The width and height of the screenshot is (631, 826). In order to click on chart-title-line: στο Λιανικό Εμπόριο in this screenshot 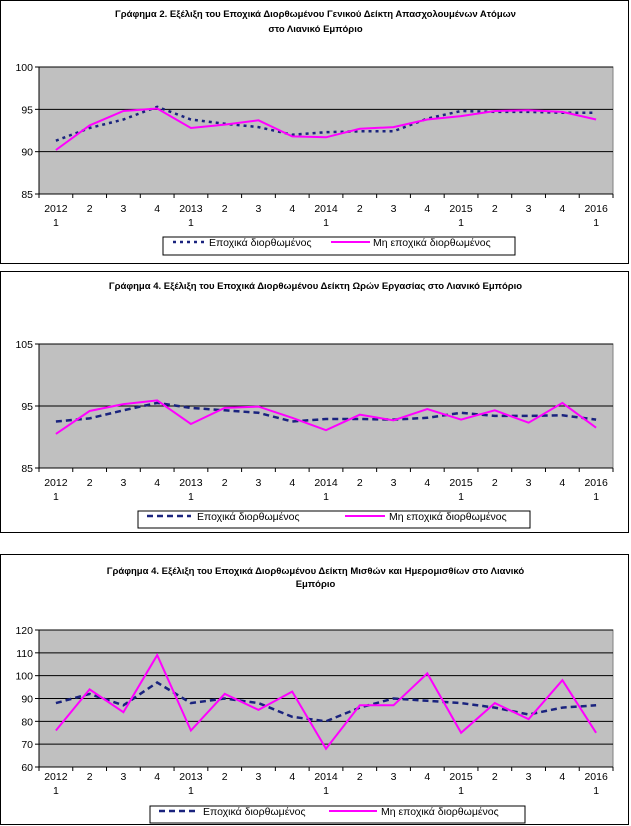, I will do `click(315, 29)`.